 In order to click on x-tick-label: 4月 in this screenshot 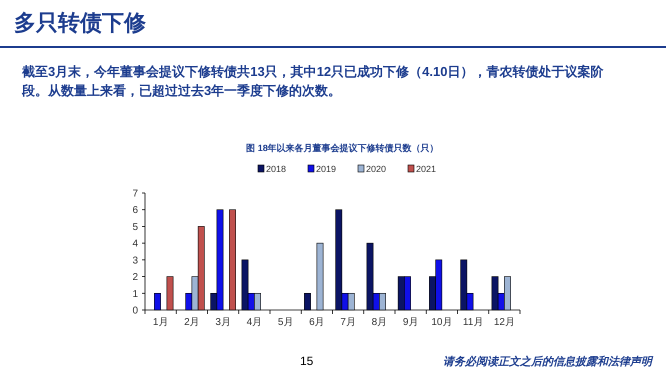, I will do `click(254, 322)`.